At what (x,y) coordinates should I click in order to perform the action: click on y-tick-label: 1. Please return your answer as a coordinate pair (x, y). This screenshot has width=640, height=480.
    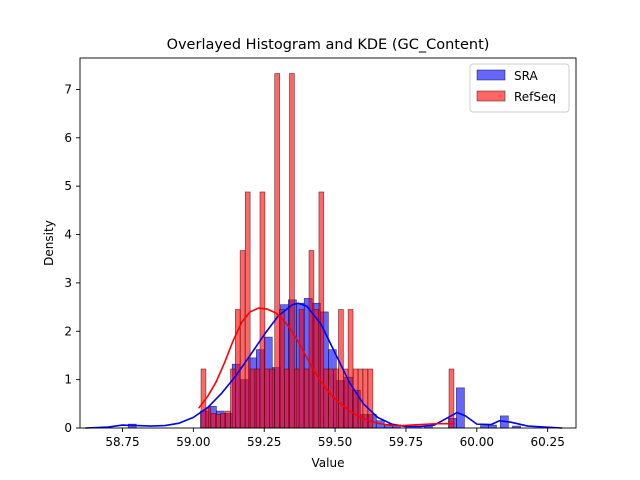
    Looking at the image, I should click on (68, 380).